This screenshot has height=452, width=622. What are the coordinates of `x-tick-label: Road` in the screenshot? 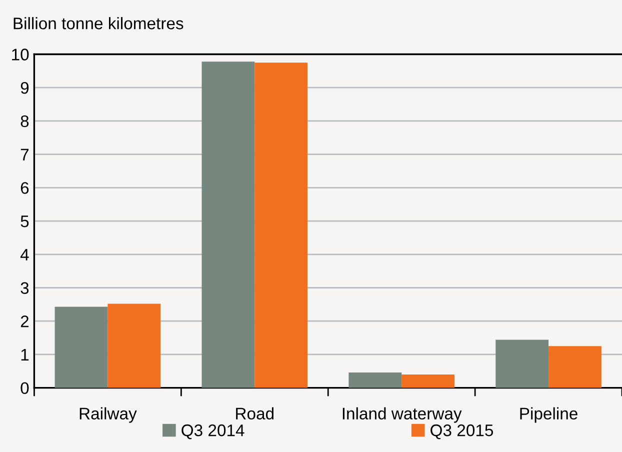 It's located at (255, 413).